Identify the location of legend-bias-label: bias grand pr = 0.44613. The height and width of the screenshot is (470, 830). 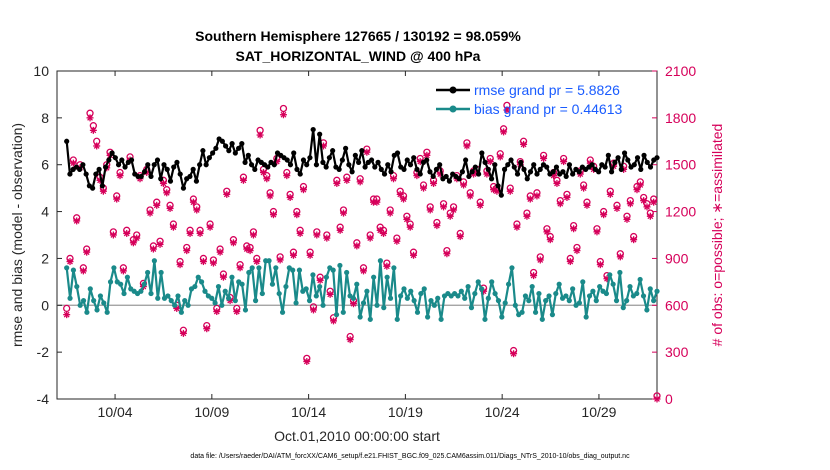
(548, 109).